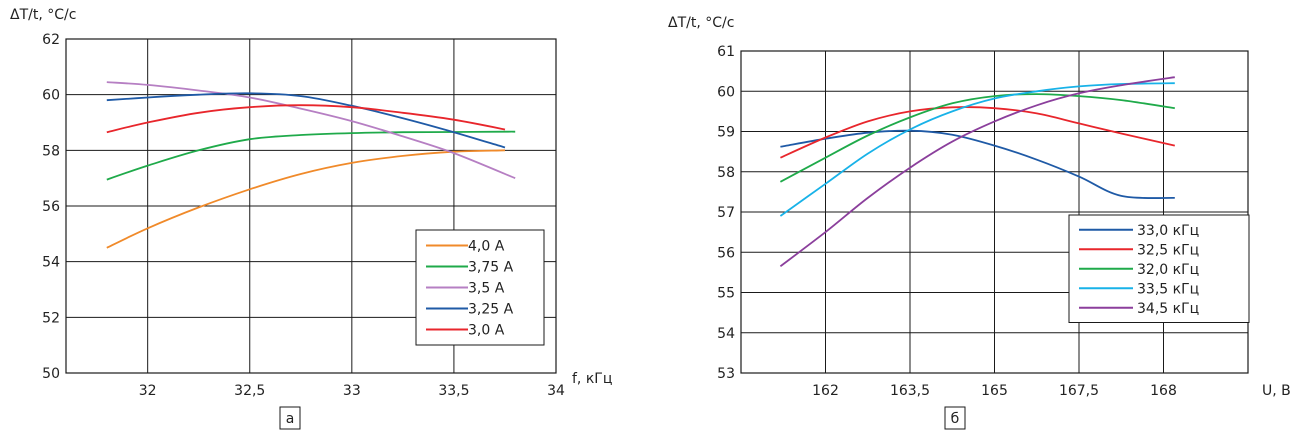 The image size is (1297, 440). What do you see at coordinates (1168, 231) in the screenshot?
I see `legend-label: 33,0 кГц` at bounding box center [1168, 231].